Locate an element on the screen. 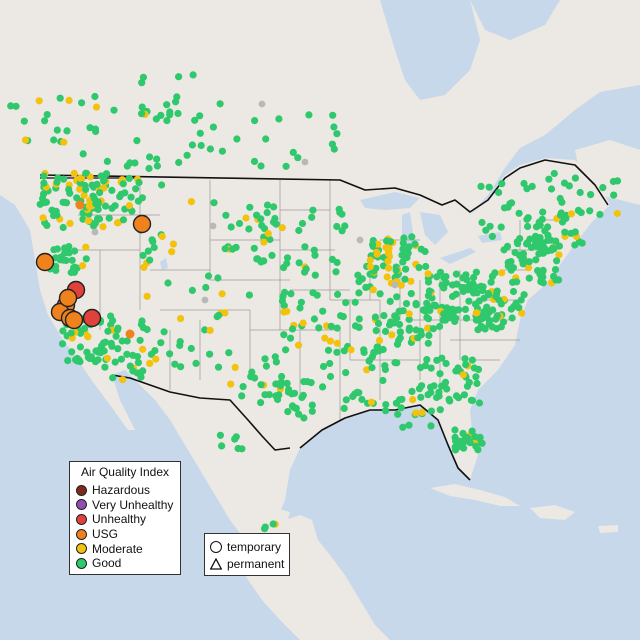 The height and width of the screenshot is (640, 640). highlighted-stations is located at coordinates (93, 269).